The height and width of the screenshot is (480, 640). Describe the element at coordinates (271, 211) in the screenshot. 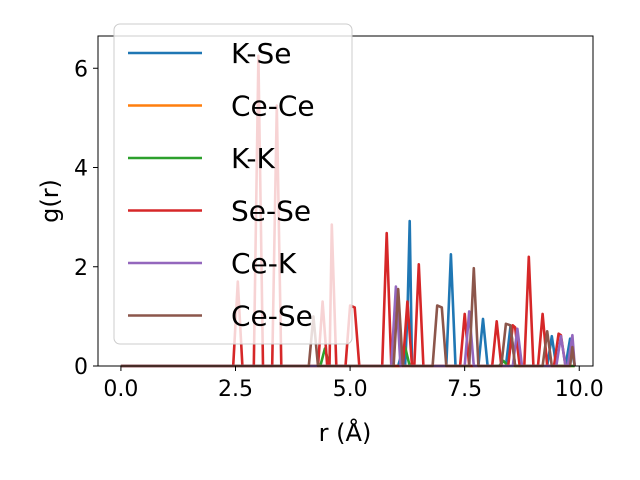

I see `legend-label-se-se: Se-Se` at that location.